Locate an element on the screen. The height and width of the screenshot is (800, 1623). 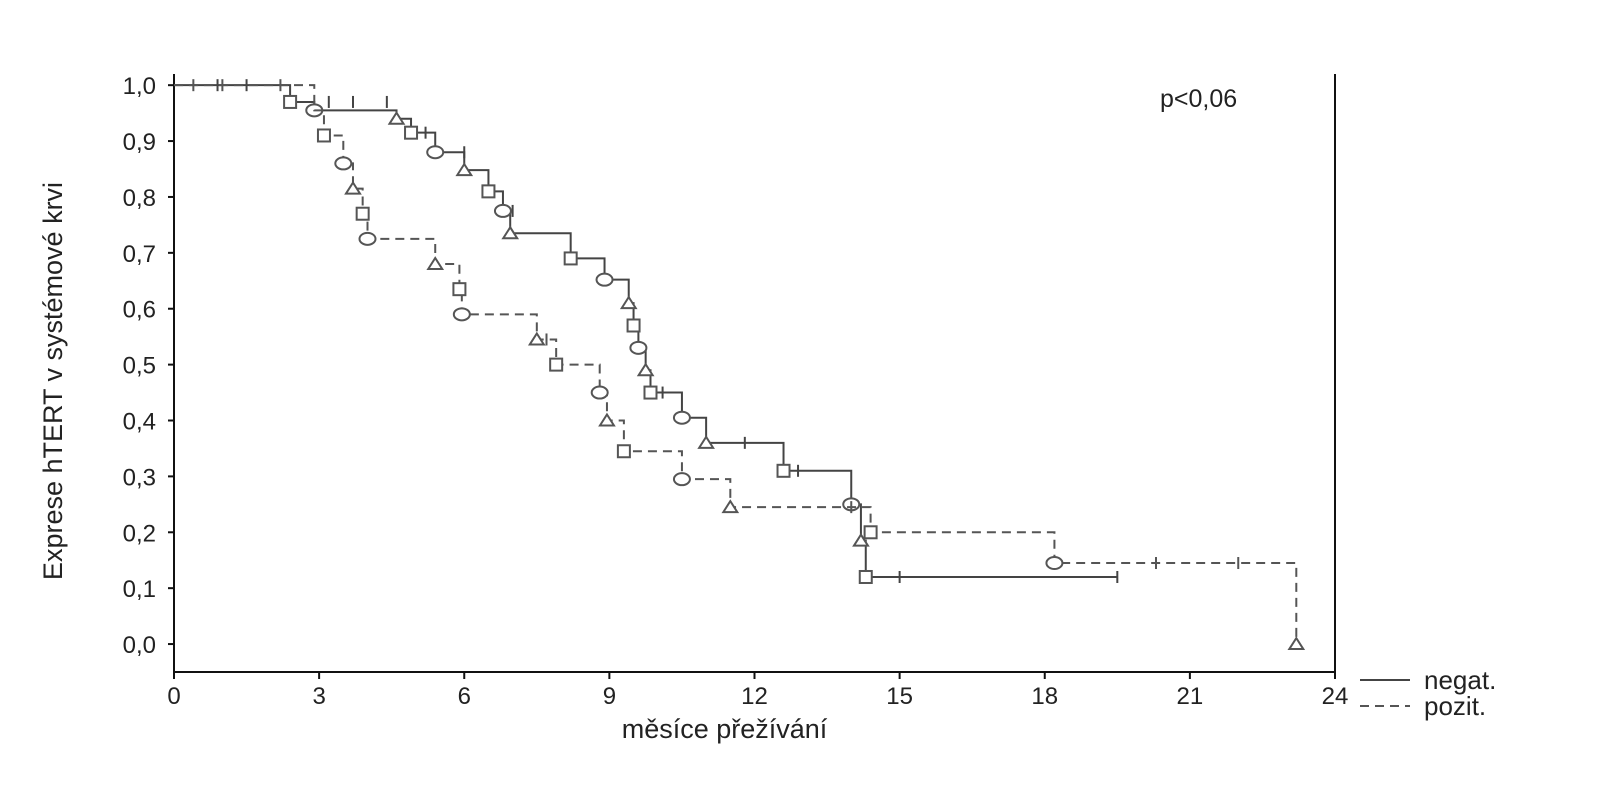
y-tick-label: 0,9 is located at coordinates (139, 142).